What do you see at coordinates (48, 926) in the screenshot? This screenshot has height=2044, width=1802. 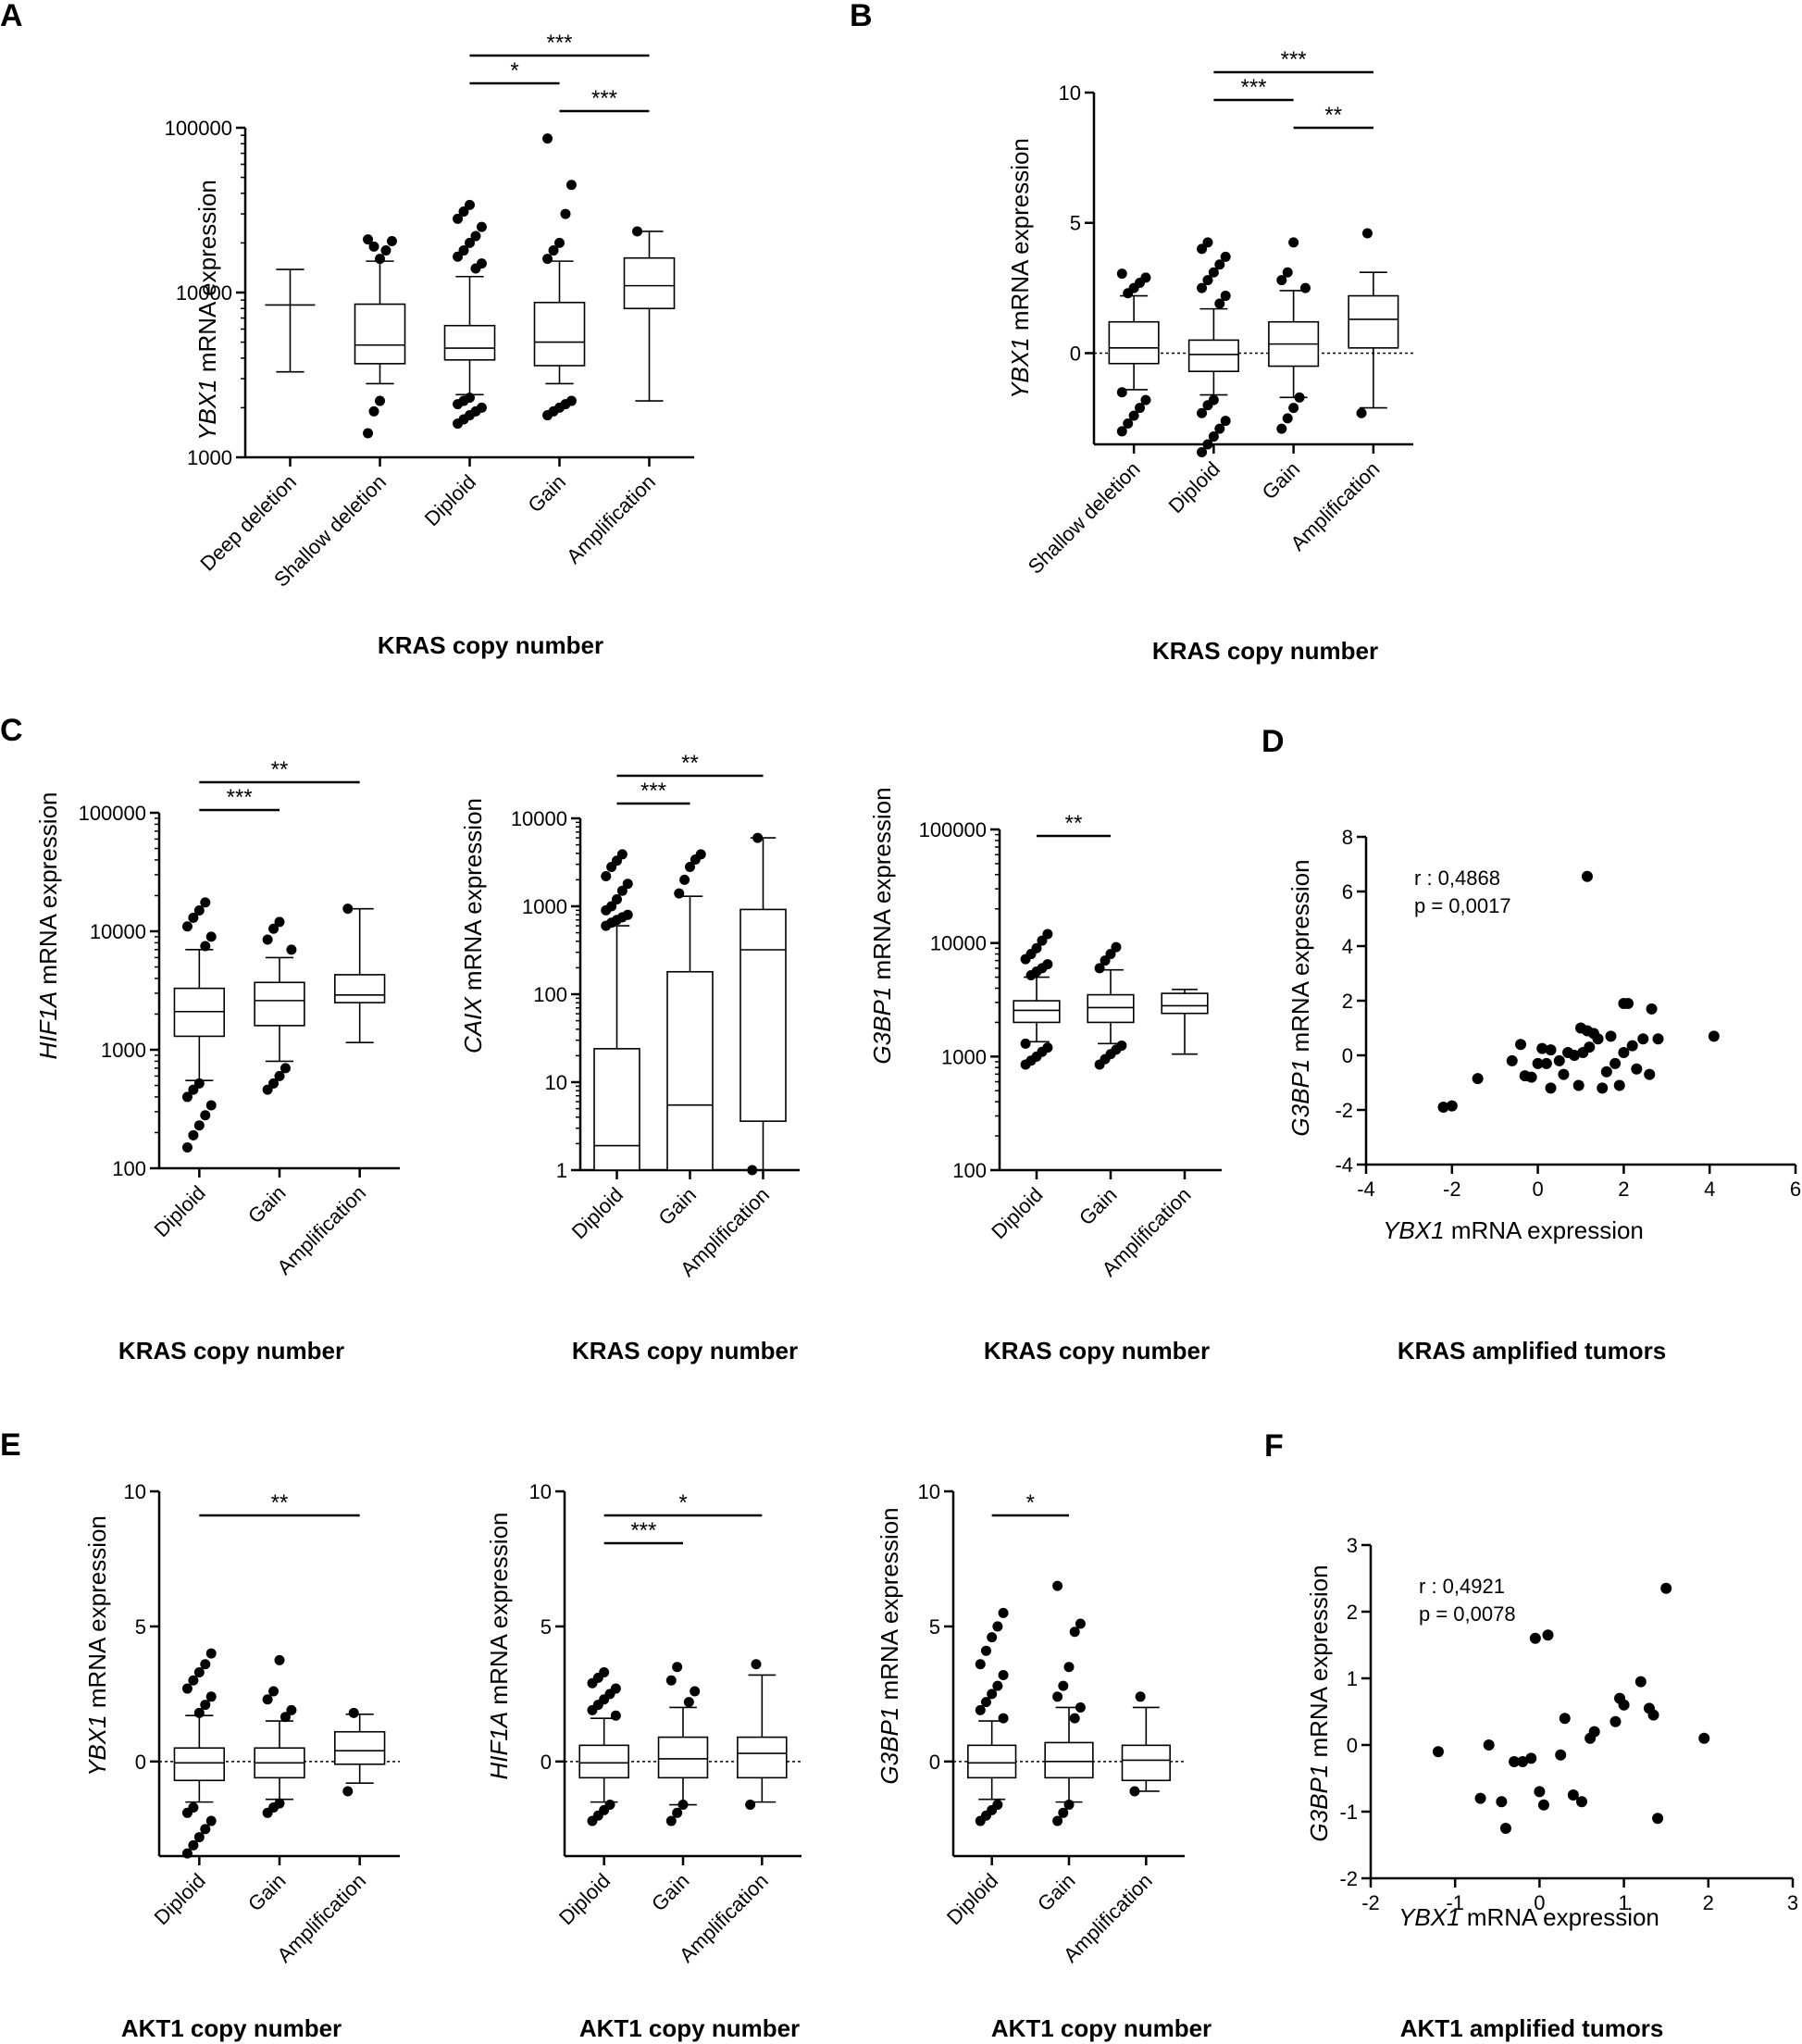 I see `y-axis-label-c1: HIF1A mRNA expression` at bounding box center [48, 926].